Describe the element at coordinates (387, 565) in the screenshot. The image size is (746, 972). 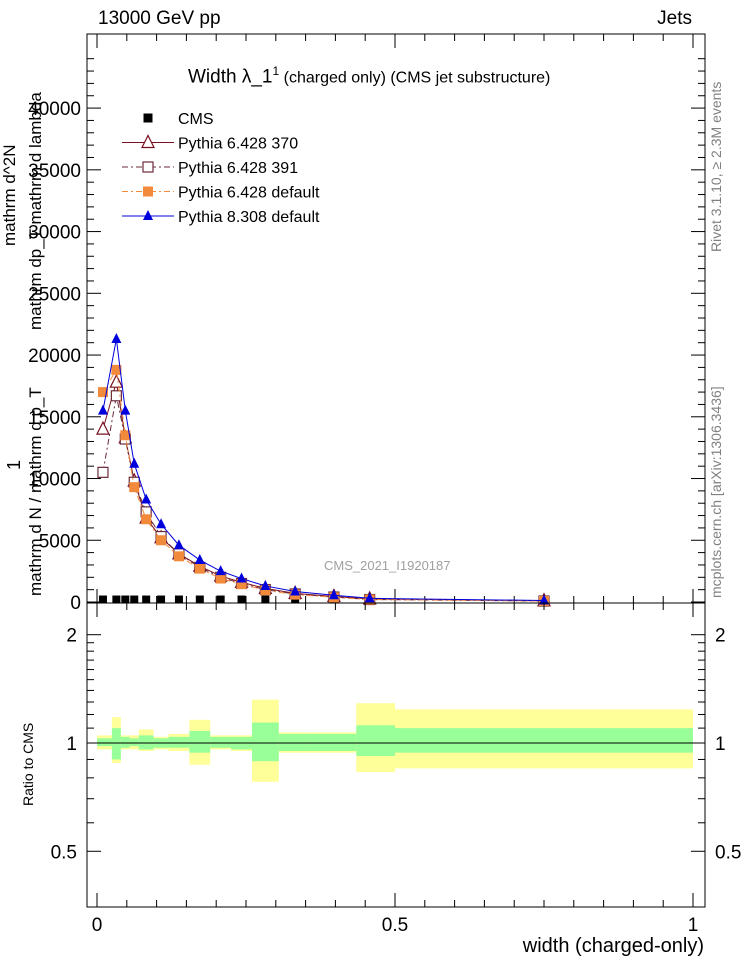
I see `analysis-id: CMS_2021_I1920187` at that location.